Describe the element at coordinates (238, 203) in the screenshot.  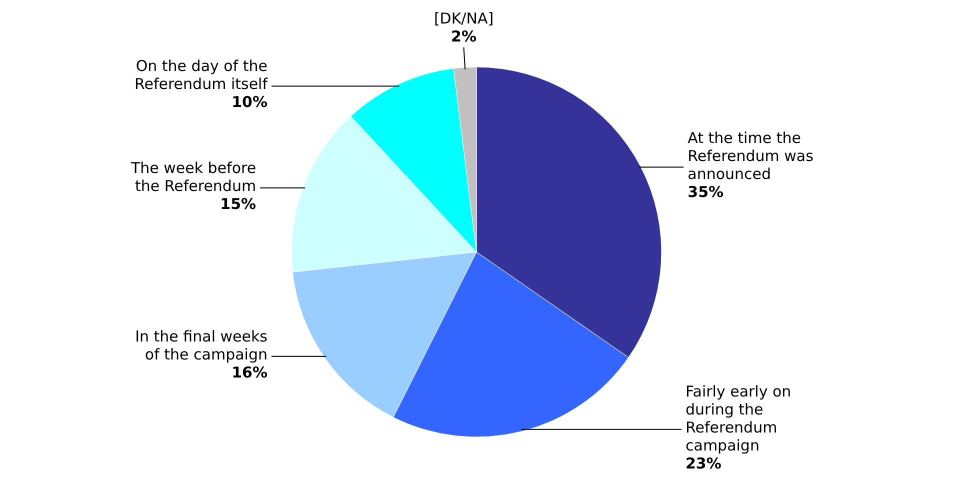
I see `data-label: 15%` at that location.